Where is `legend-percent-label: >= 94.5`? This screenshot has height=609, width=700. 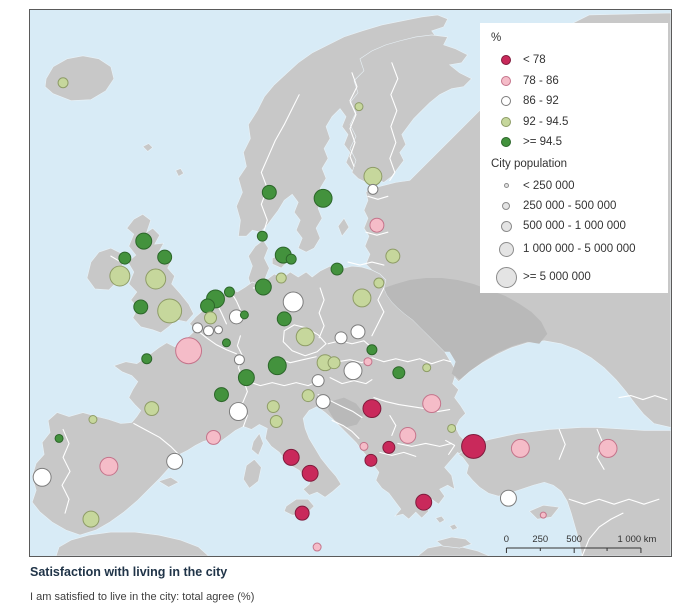
legend-percent-label: >= 94.5 is located at coordinates (543, 142).